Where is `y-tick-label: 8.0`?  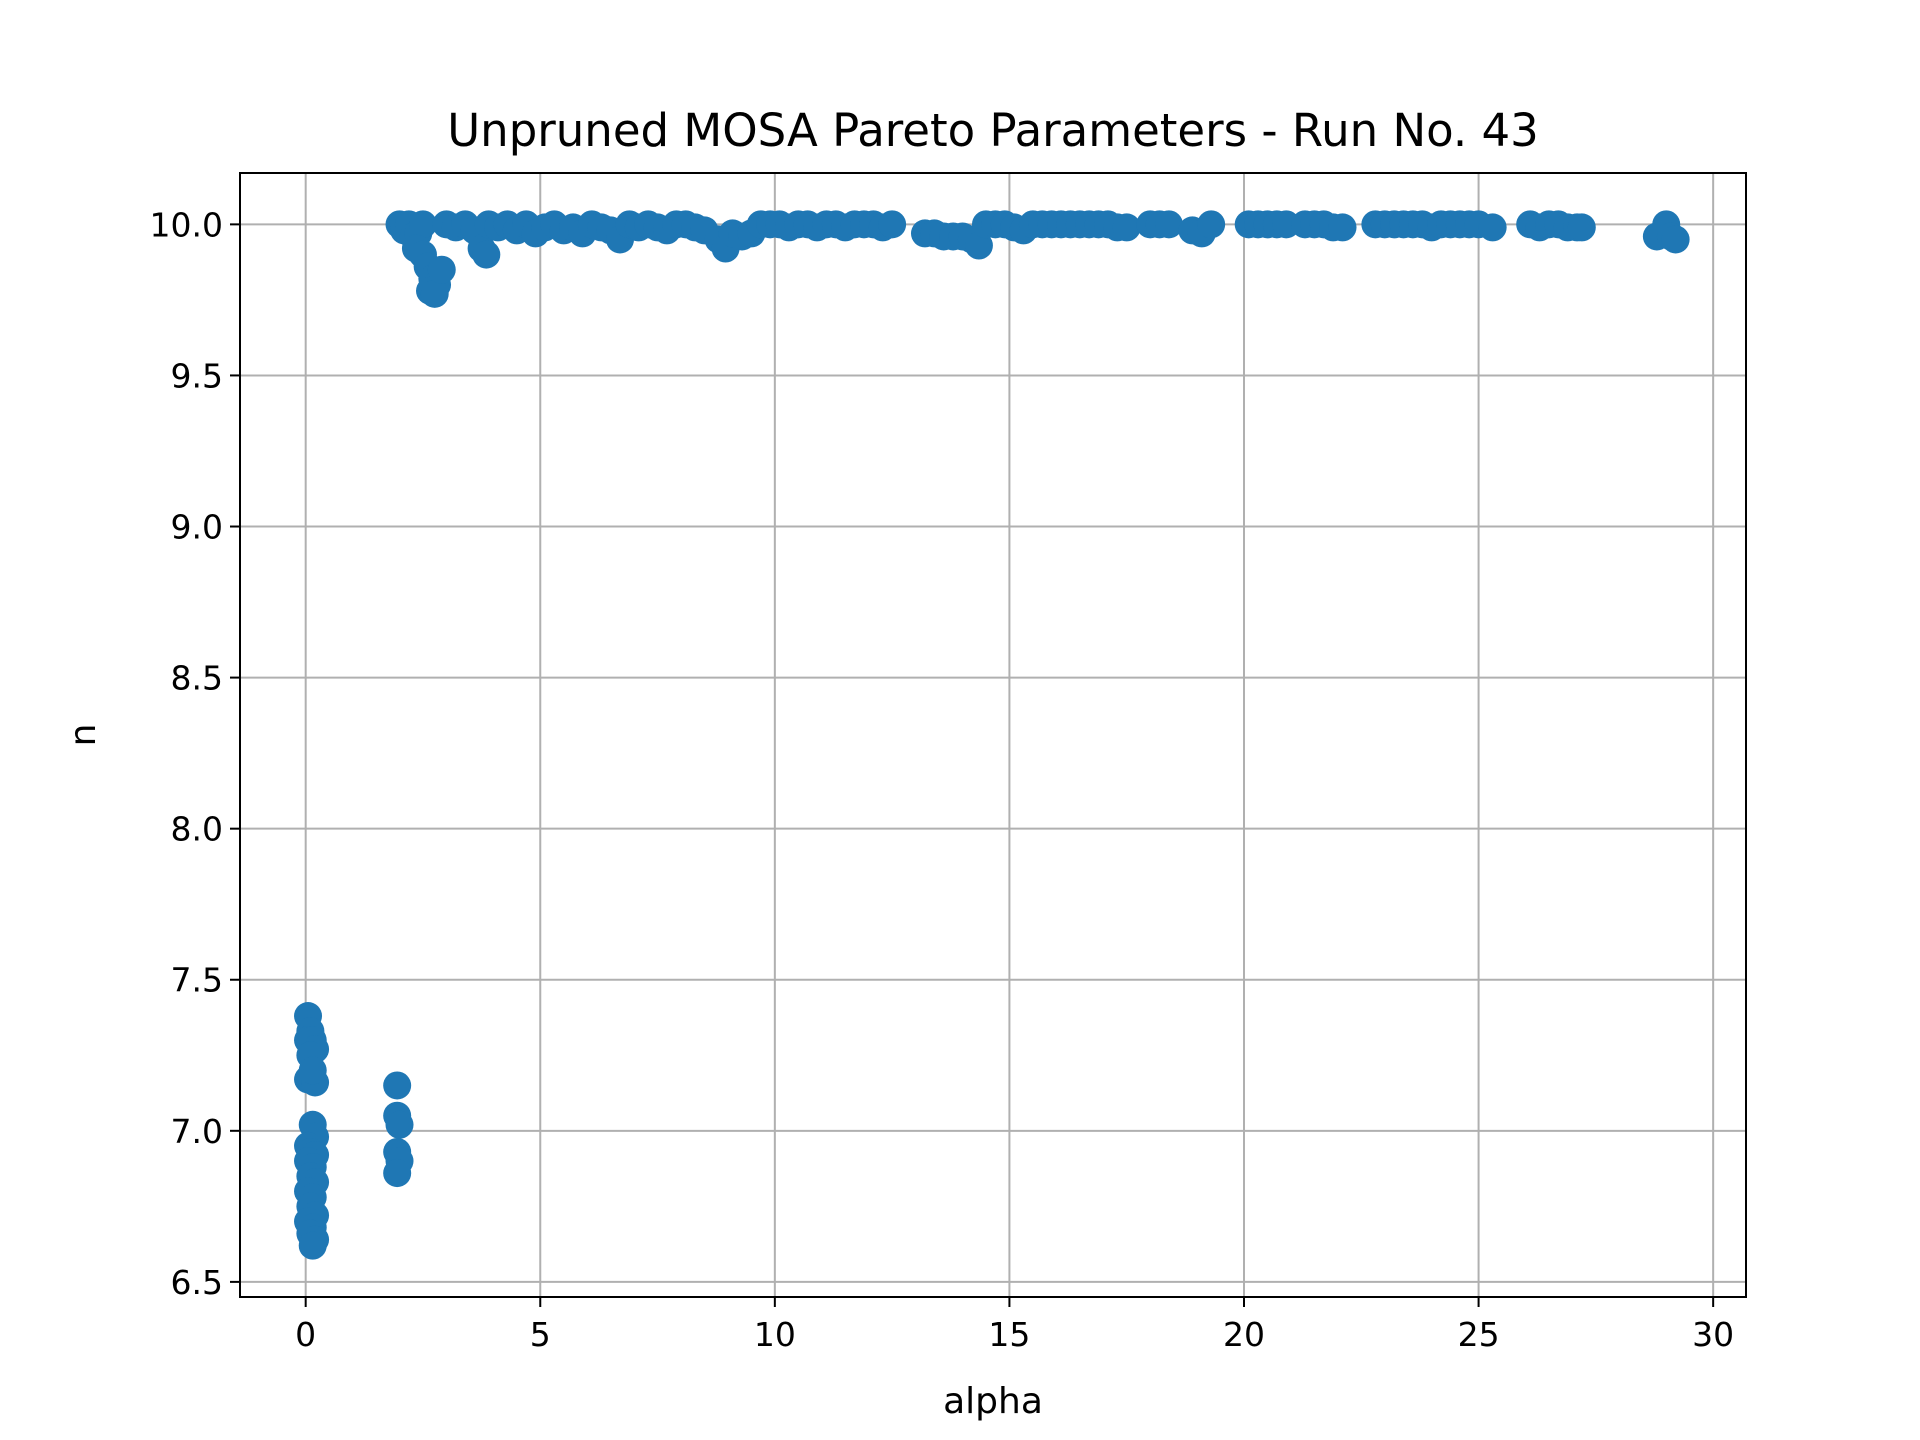
y-tick-label: 8.0 is located at coordinates (197, 829).